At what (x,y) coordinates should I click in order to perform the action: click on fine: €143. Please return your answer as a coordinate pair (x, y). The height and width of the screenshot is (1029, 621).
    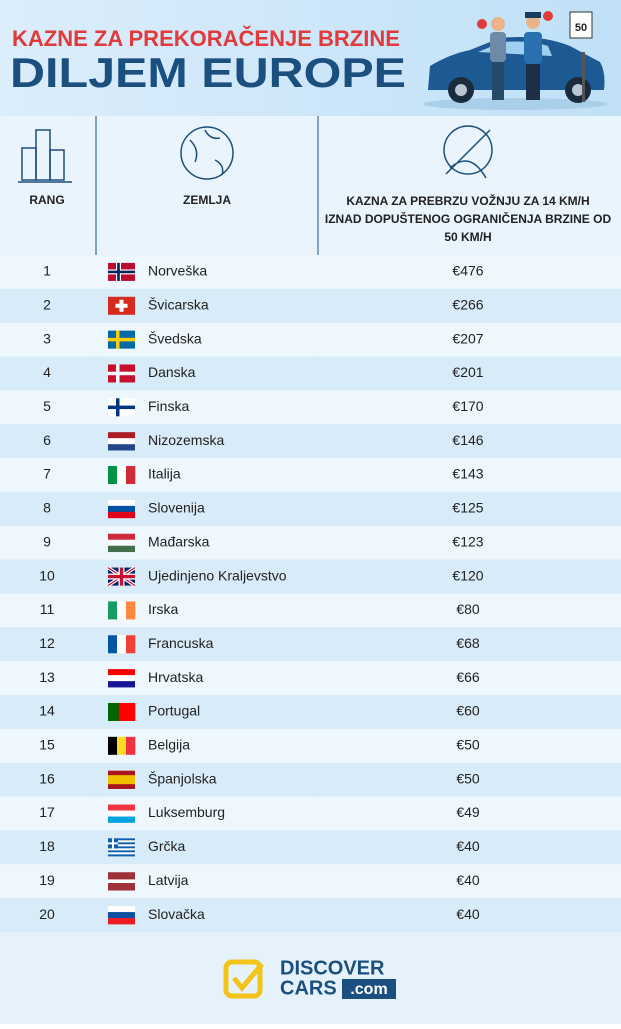
    Looking at the image, I should click on (467, 474).